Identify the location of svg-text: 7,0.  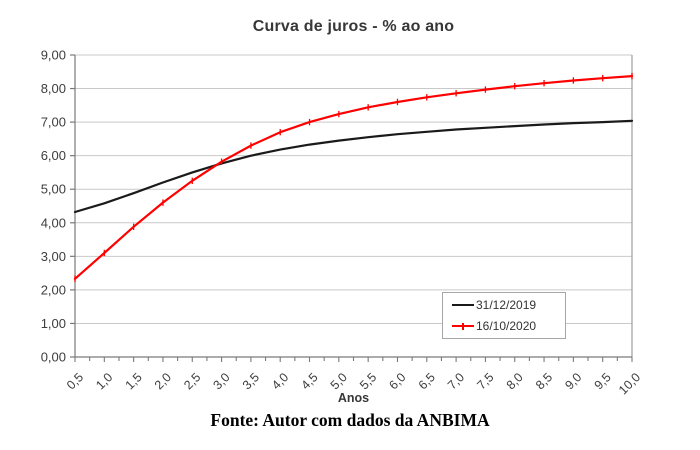
(456, 381).